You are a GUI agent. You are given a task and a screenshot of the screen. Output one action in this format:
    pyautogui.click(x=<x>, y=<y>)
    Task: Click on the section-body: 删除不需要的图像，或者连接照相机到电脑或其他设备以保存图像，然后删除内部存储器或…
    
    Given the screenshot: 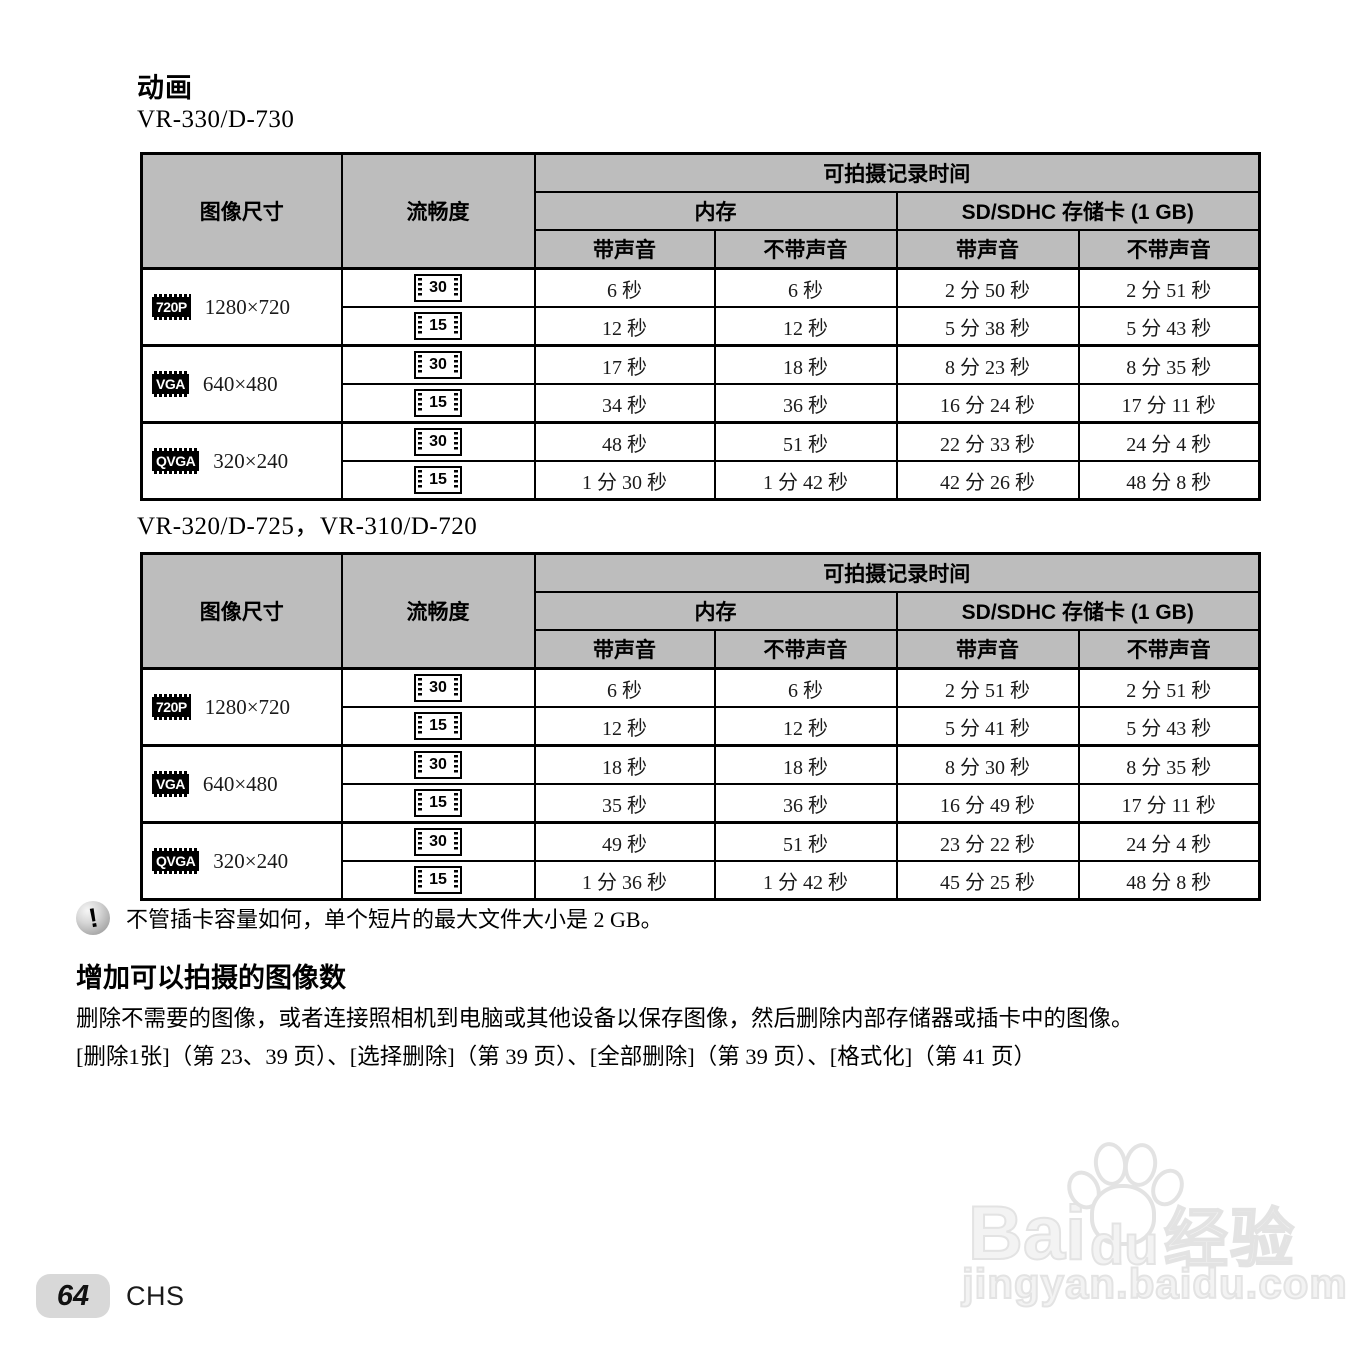 What is the action you would take?
    pyautogui.click(x=694, y=1038)
    